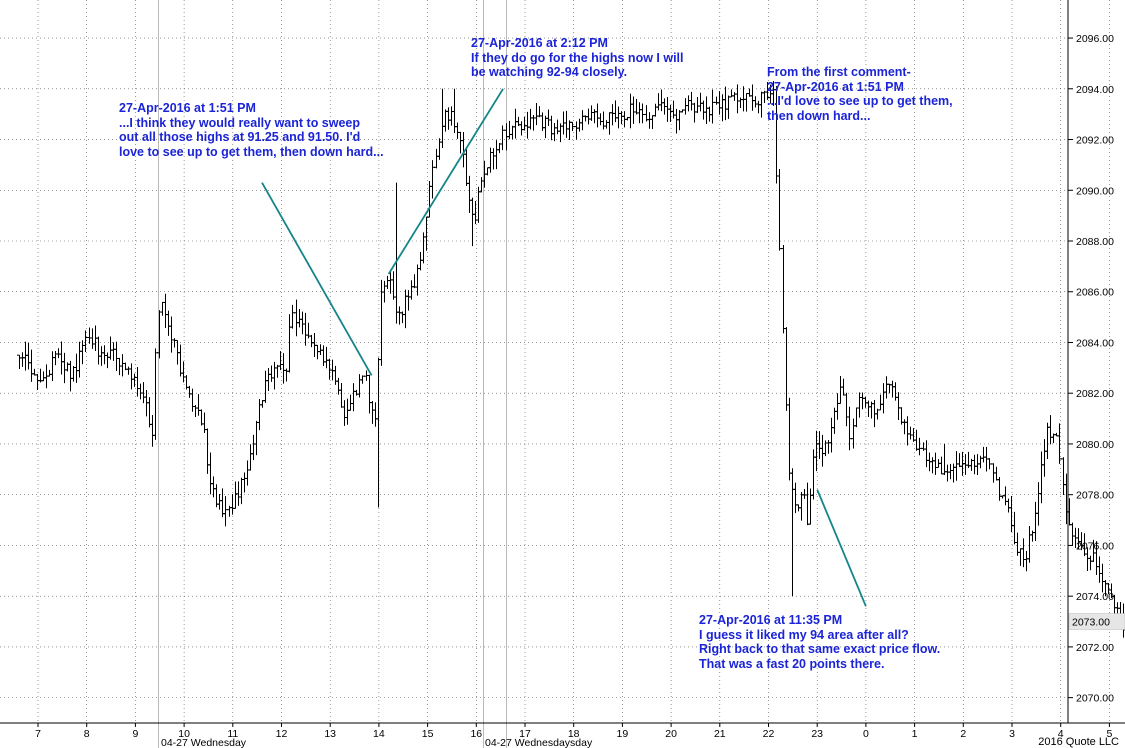 The height and width of the screenshot is (748, 1125). Describe the element at coordinates (232, 734) in the screenshot. I see `x-tick-label: 11` at that location.